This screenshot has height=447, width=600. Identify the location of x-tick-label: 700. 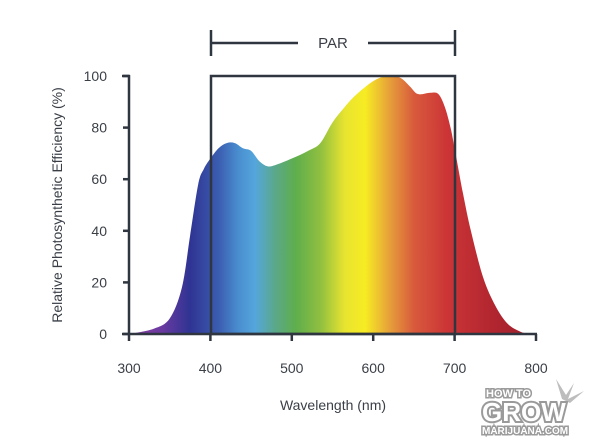
(455, 368).